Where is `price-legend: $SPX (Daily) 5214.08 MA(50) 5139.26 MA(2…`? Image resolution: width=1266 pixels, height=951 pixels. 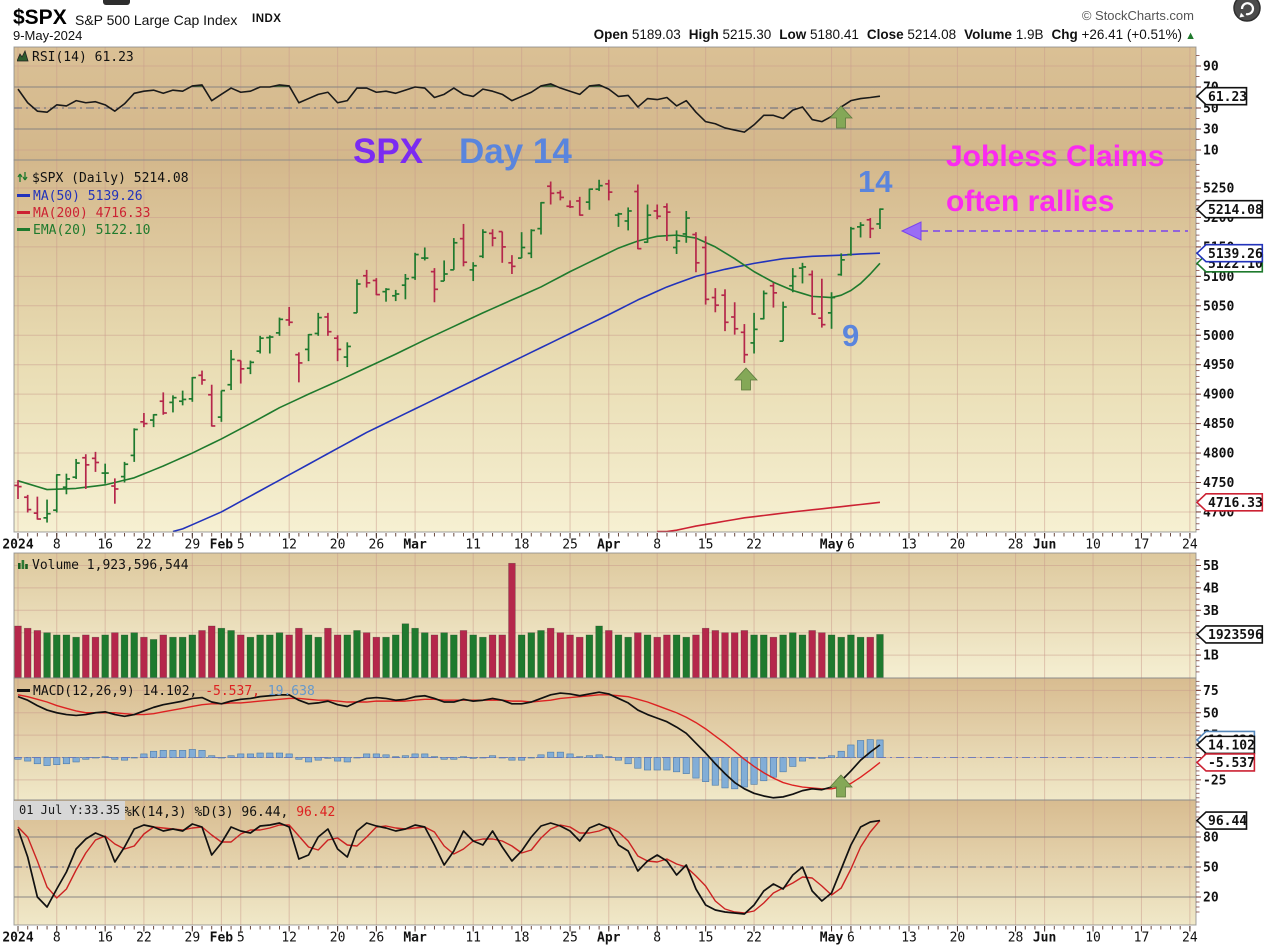
price-legend: $SPX (Daily) 5214.08 MA(50) 5139.26 MA(2… is located at coordinates (103, 204).